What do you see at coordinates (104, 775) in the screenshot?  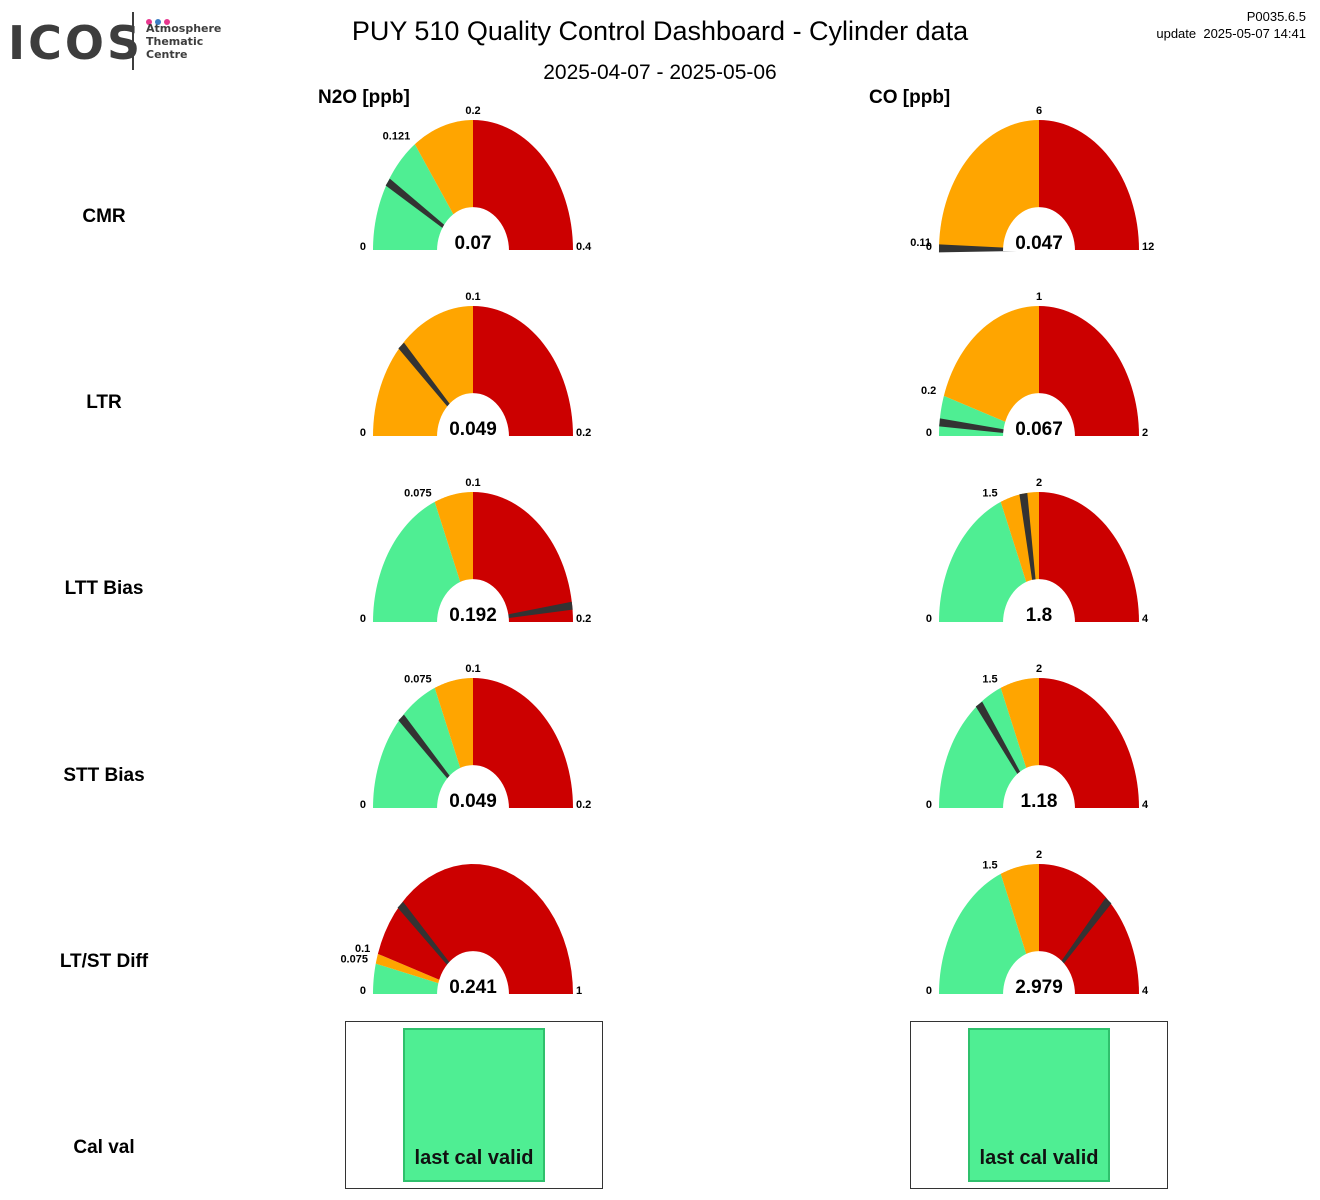 I see `row-label-stt-bias: STT Bias` at bounding box center [104, 775].